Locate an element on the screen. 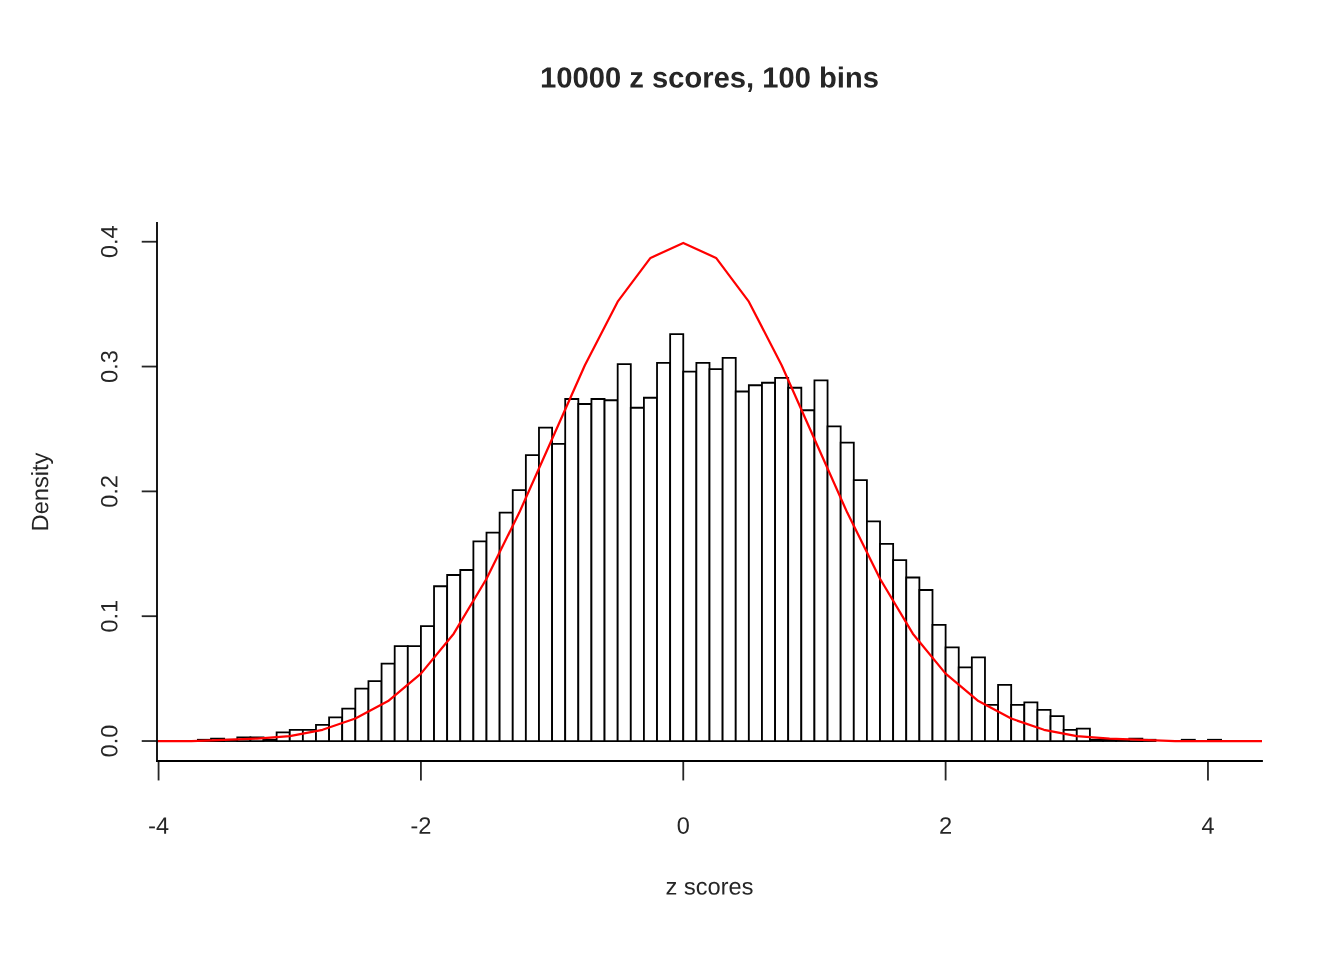  x-tick-label: 0 is located at coordinates (683, 825).